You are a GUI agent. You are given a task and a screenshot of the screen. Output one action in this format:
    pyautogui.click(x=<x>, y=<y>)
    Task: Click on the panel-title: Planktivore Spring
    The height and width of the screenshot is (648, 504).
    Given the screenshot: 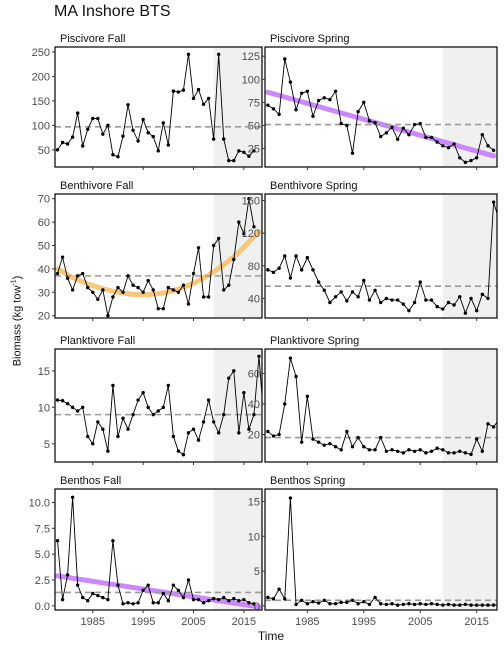 What is the action you would take?
    pyautogui.click(x=314, y=341)
    